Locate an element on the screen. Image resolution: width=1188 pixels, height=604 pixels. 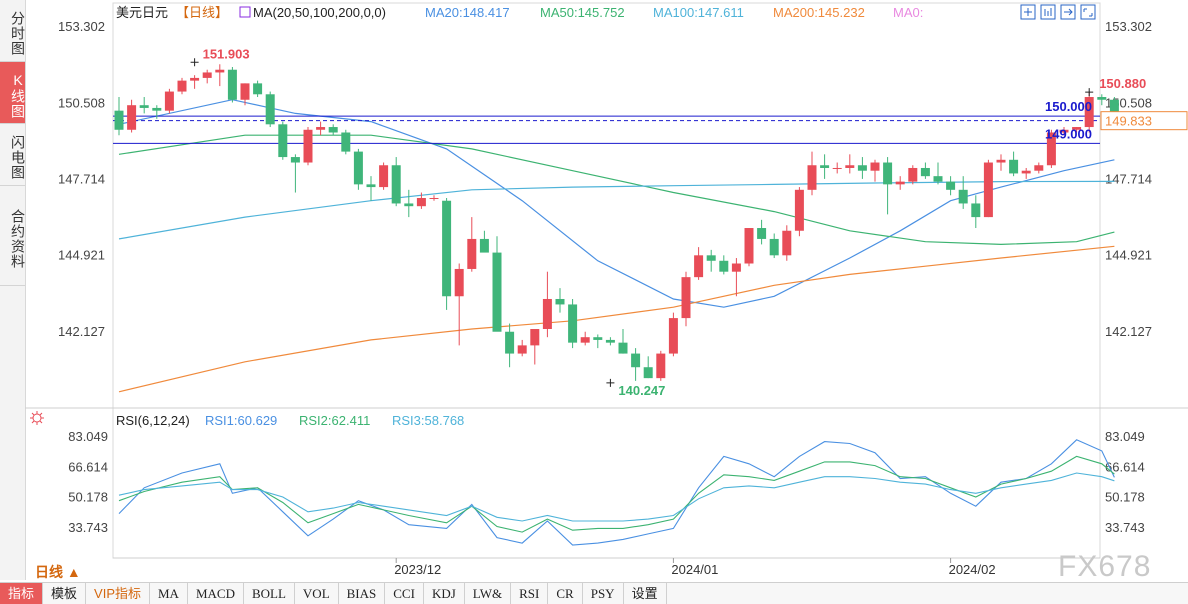
indicator-tab-2: VIP指标 is located at coordinates (118, 593).